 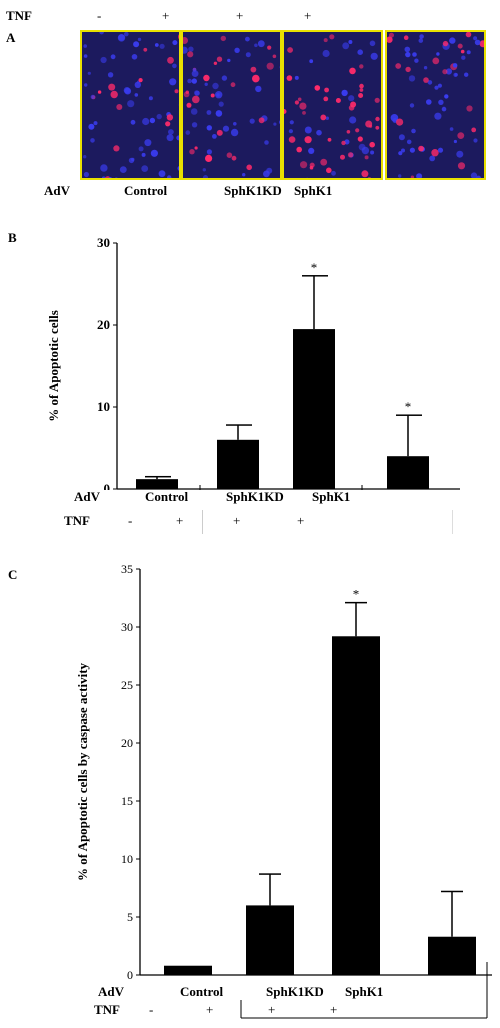 I want to click on panel-a-tnf-sign-3: +, so click(x=240, y=15).